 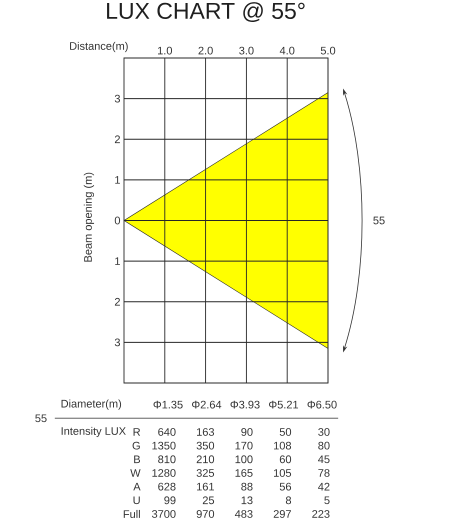 I want to click on data-label: 99, so click(x=170, y=500).